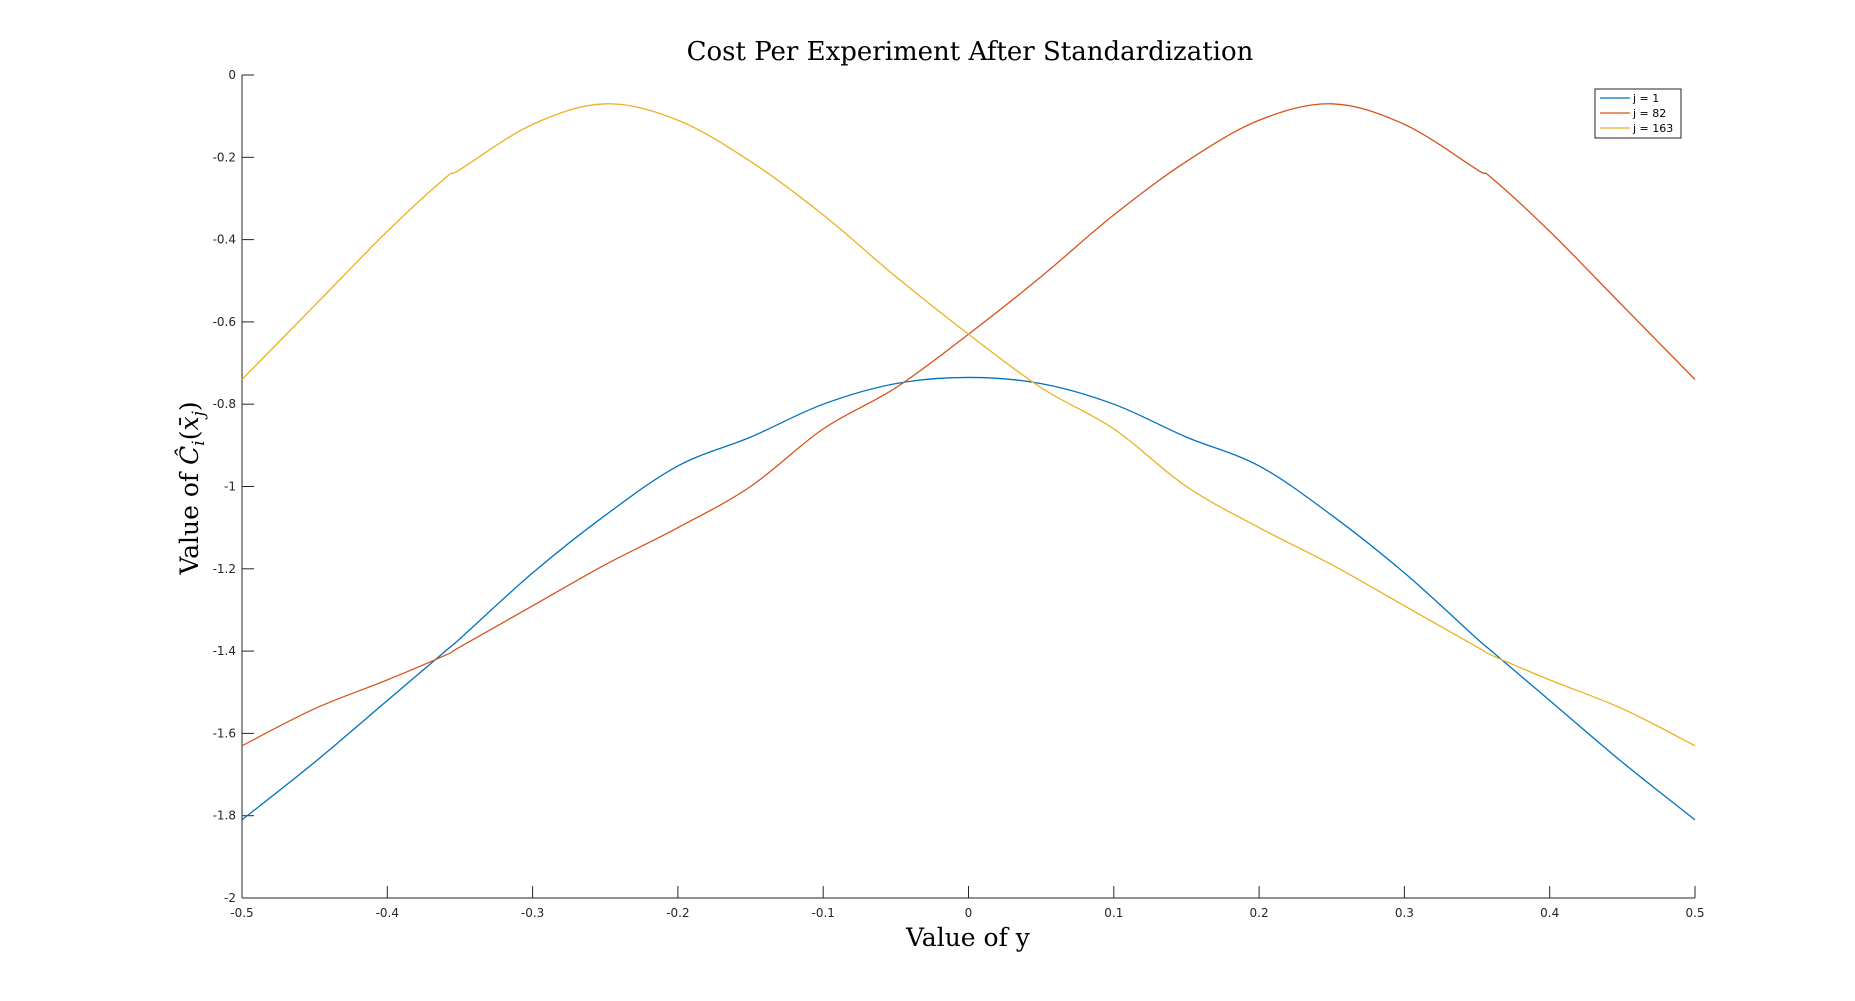 This screenshot has height=1001, width=1855. What do you see at coordinates (532, 913) in the screenshot?
I see `x-tick-label: -0.3` at bounding box center [532, 913].